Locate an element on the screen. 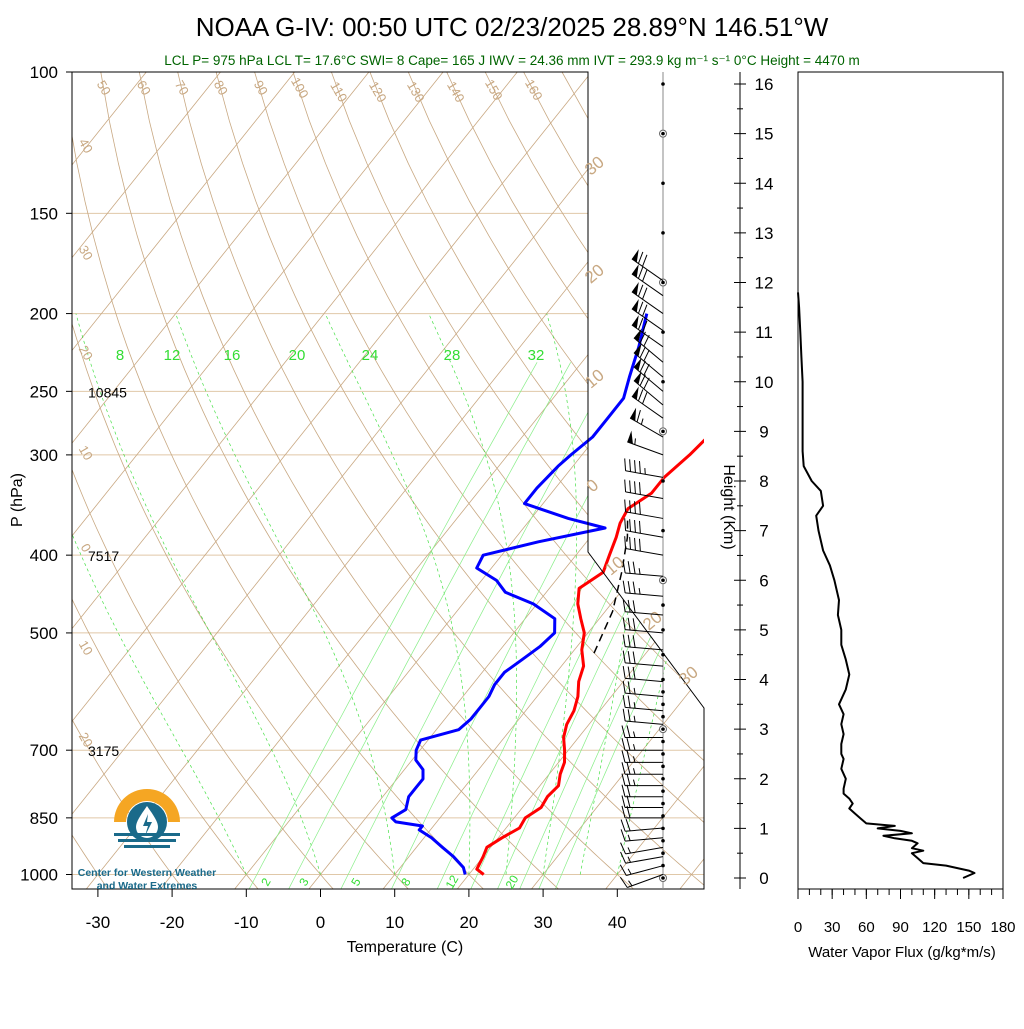  wvf-tick-label: 30 is located at coordinates (832, 927).